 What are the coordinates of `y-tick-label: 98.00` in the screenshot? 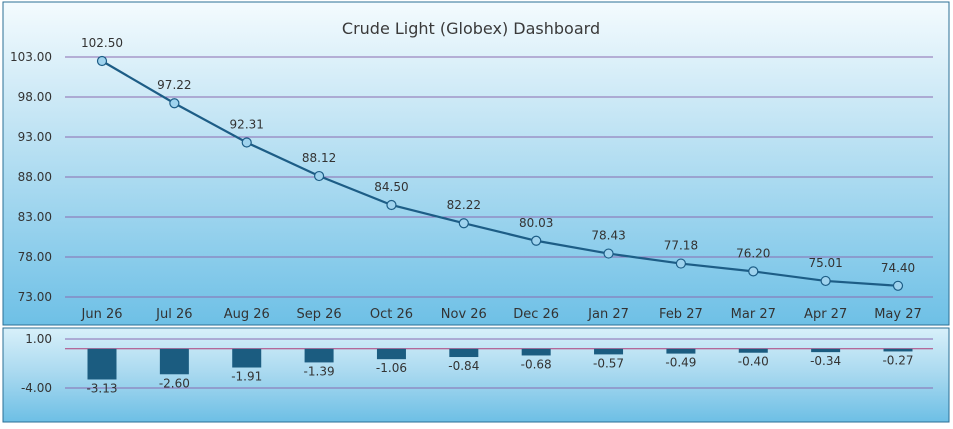 It's located at (35, 97).